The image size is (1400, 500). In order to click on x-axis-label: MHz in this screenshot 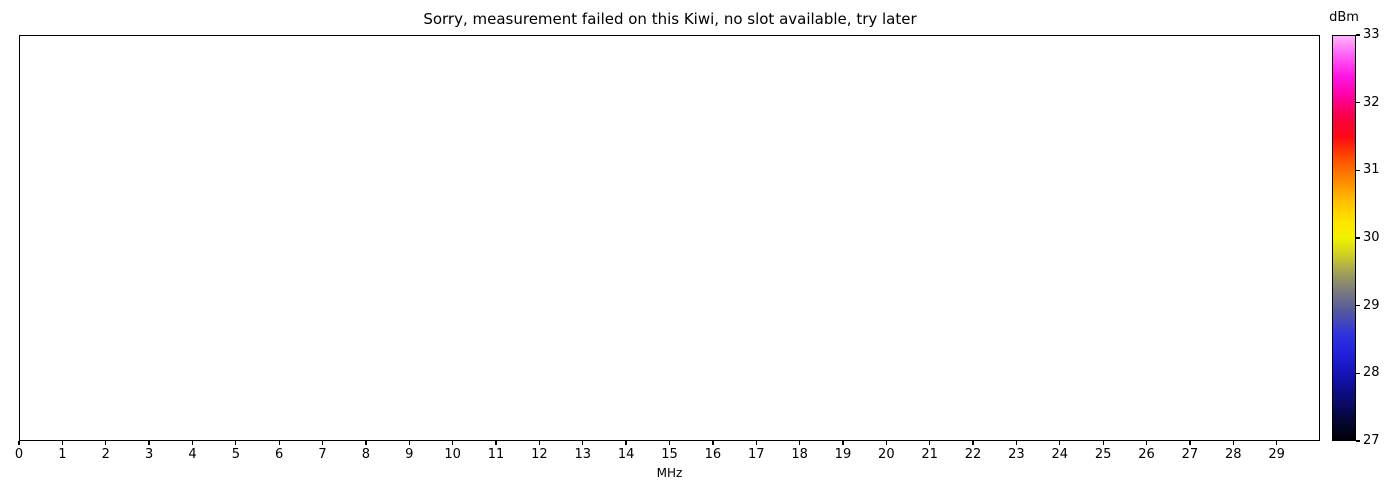, I will do `click(669, 473)`.